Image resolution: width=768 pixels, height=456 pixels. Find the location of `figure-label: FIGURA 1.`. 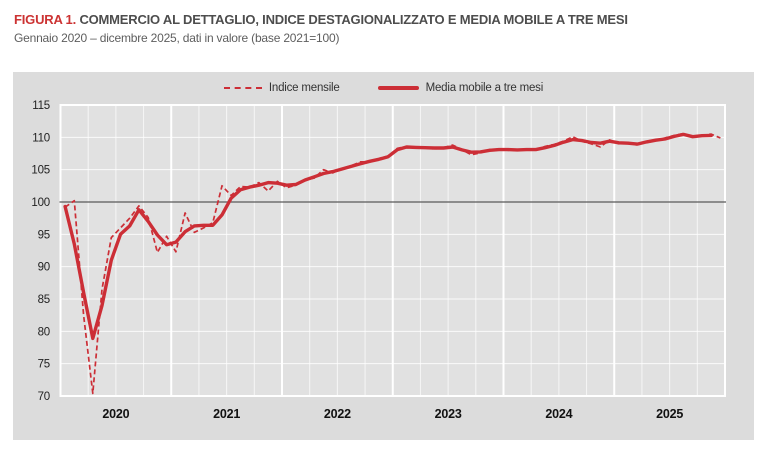

figure-label: FIGURA 1. is located at coordinates (45, 19).